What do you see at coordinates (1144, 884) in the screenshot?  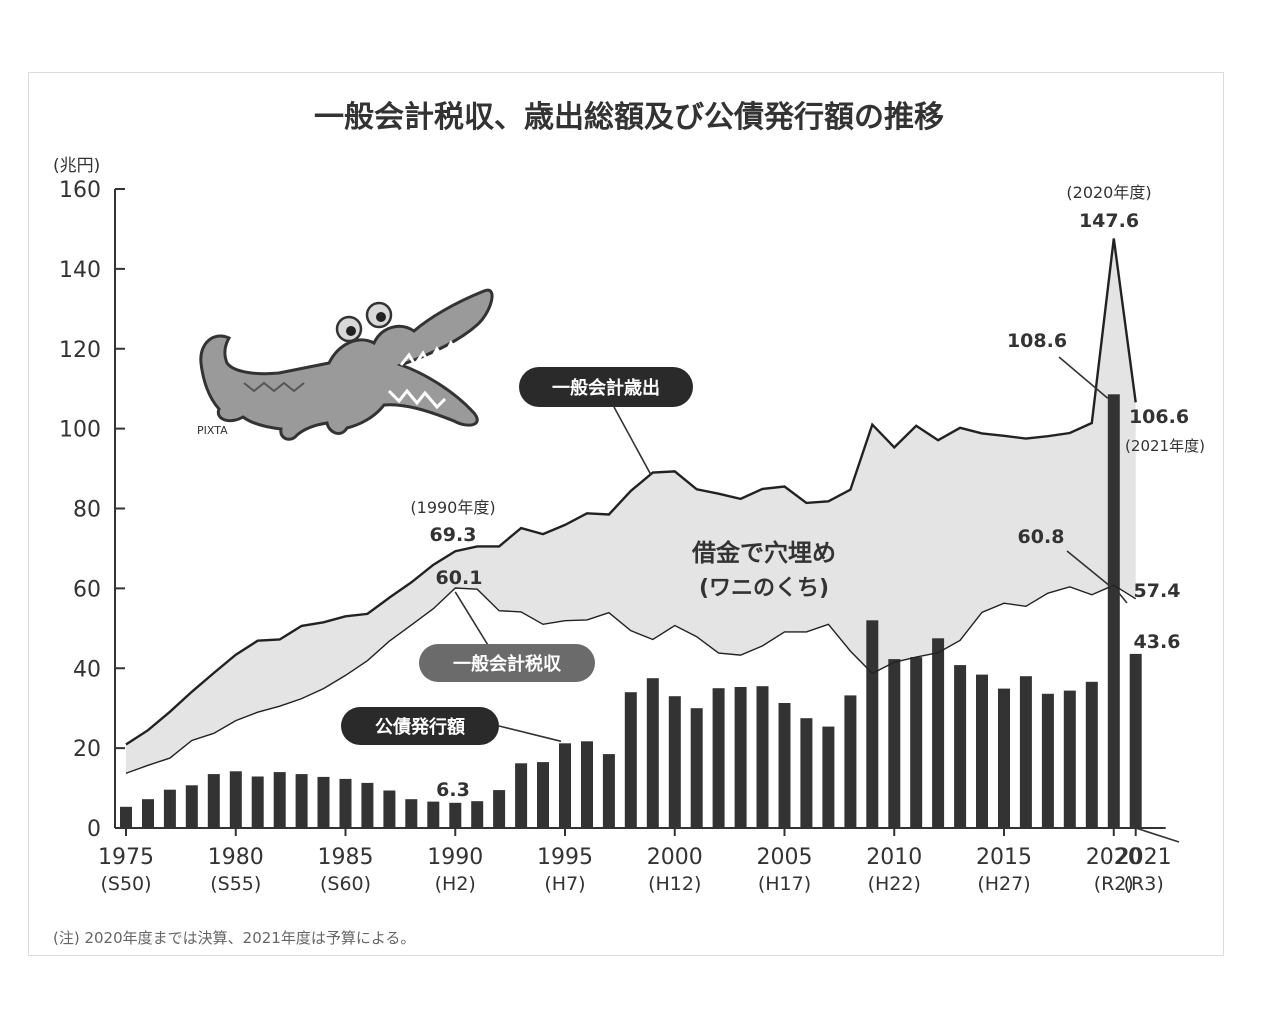 I see `x-tick-era-label: (R3)` at bounding box center [1144, 884].